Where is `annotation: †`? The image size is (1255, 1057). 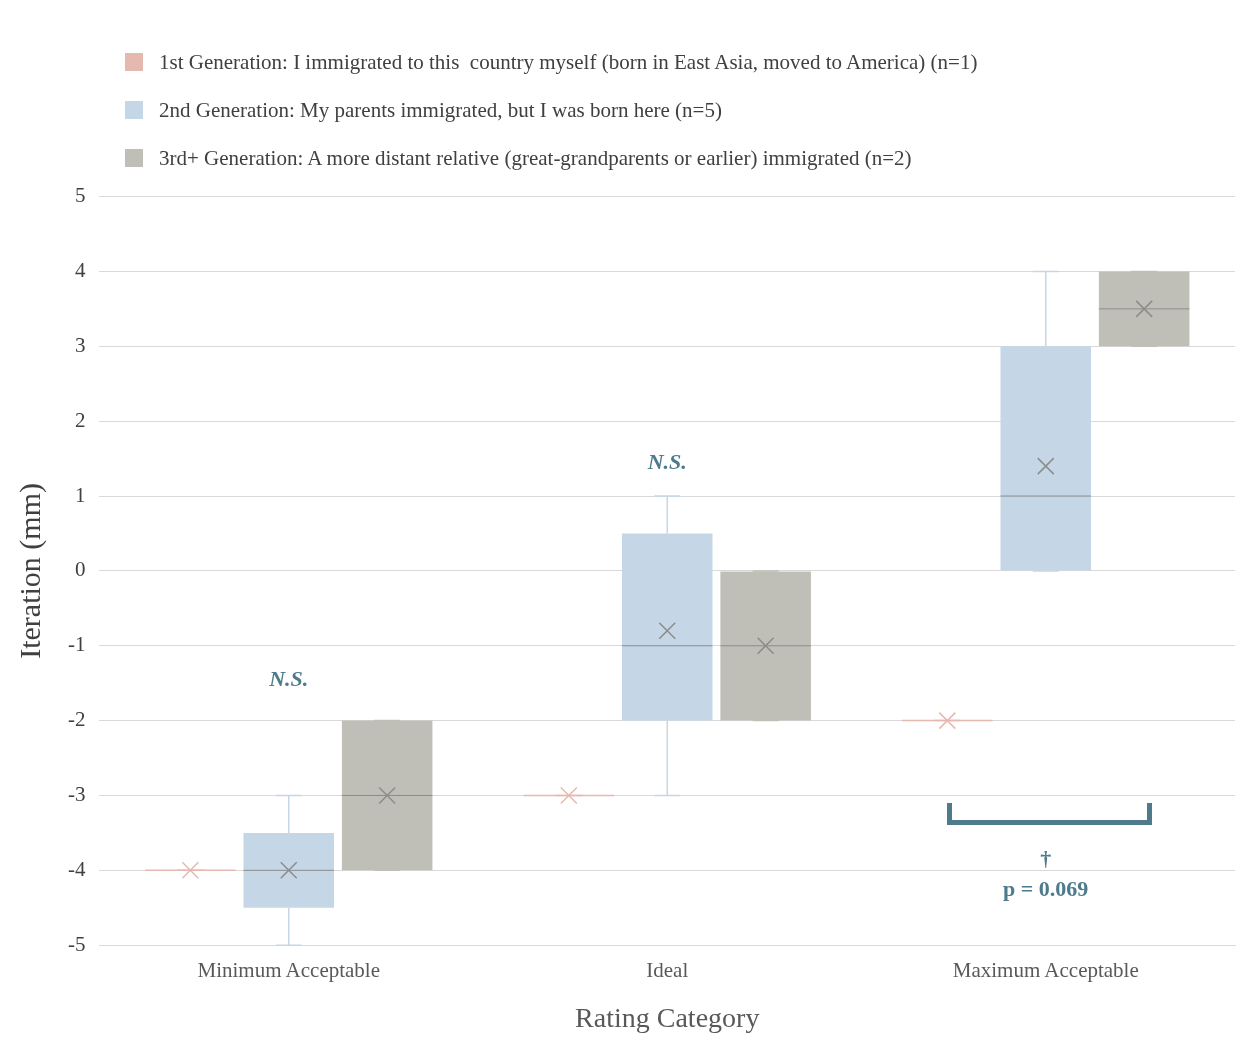
annotation: † is located at coordinates (1046, 859).